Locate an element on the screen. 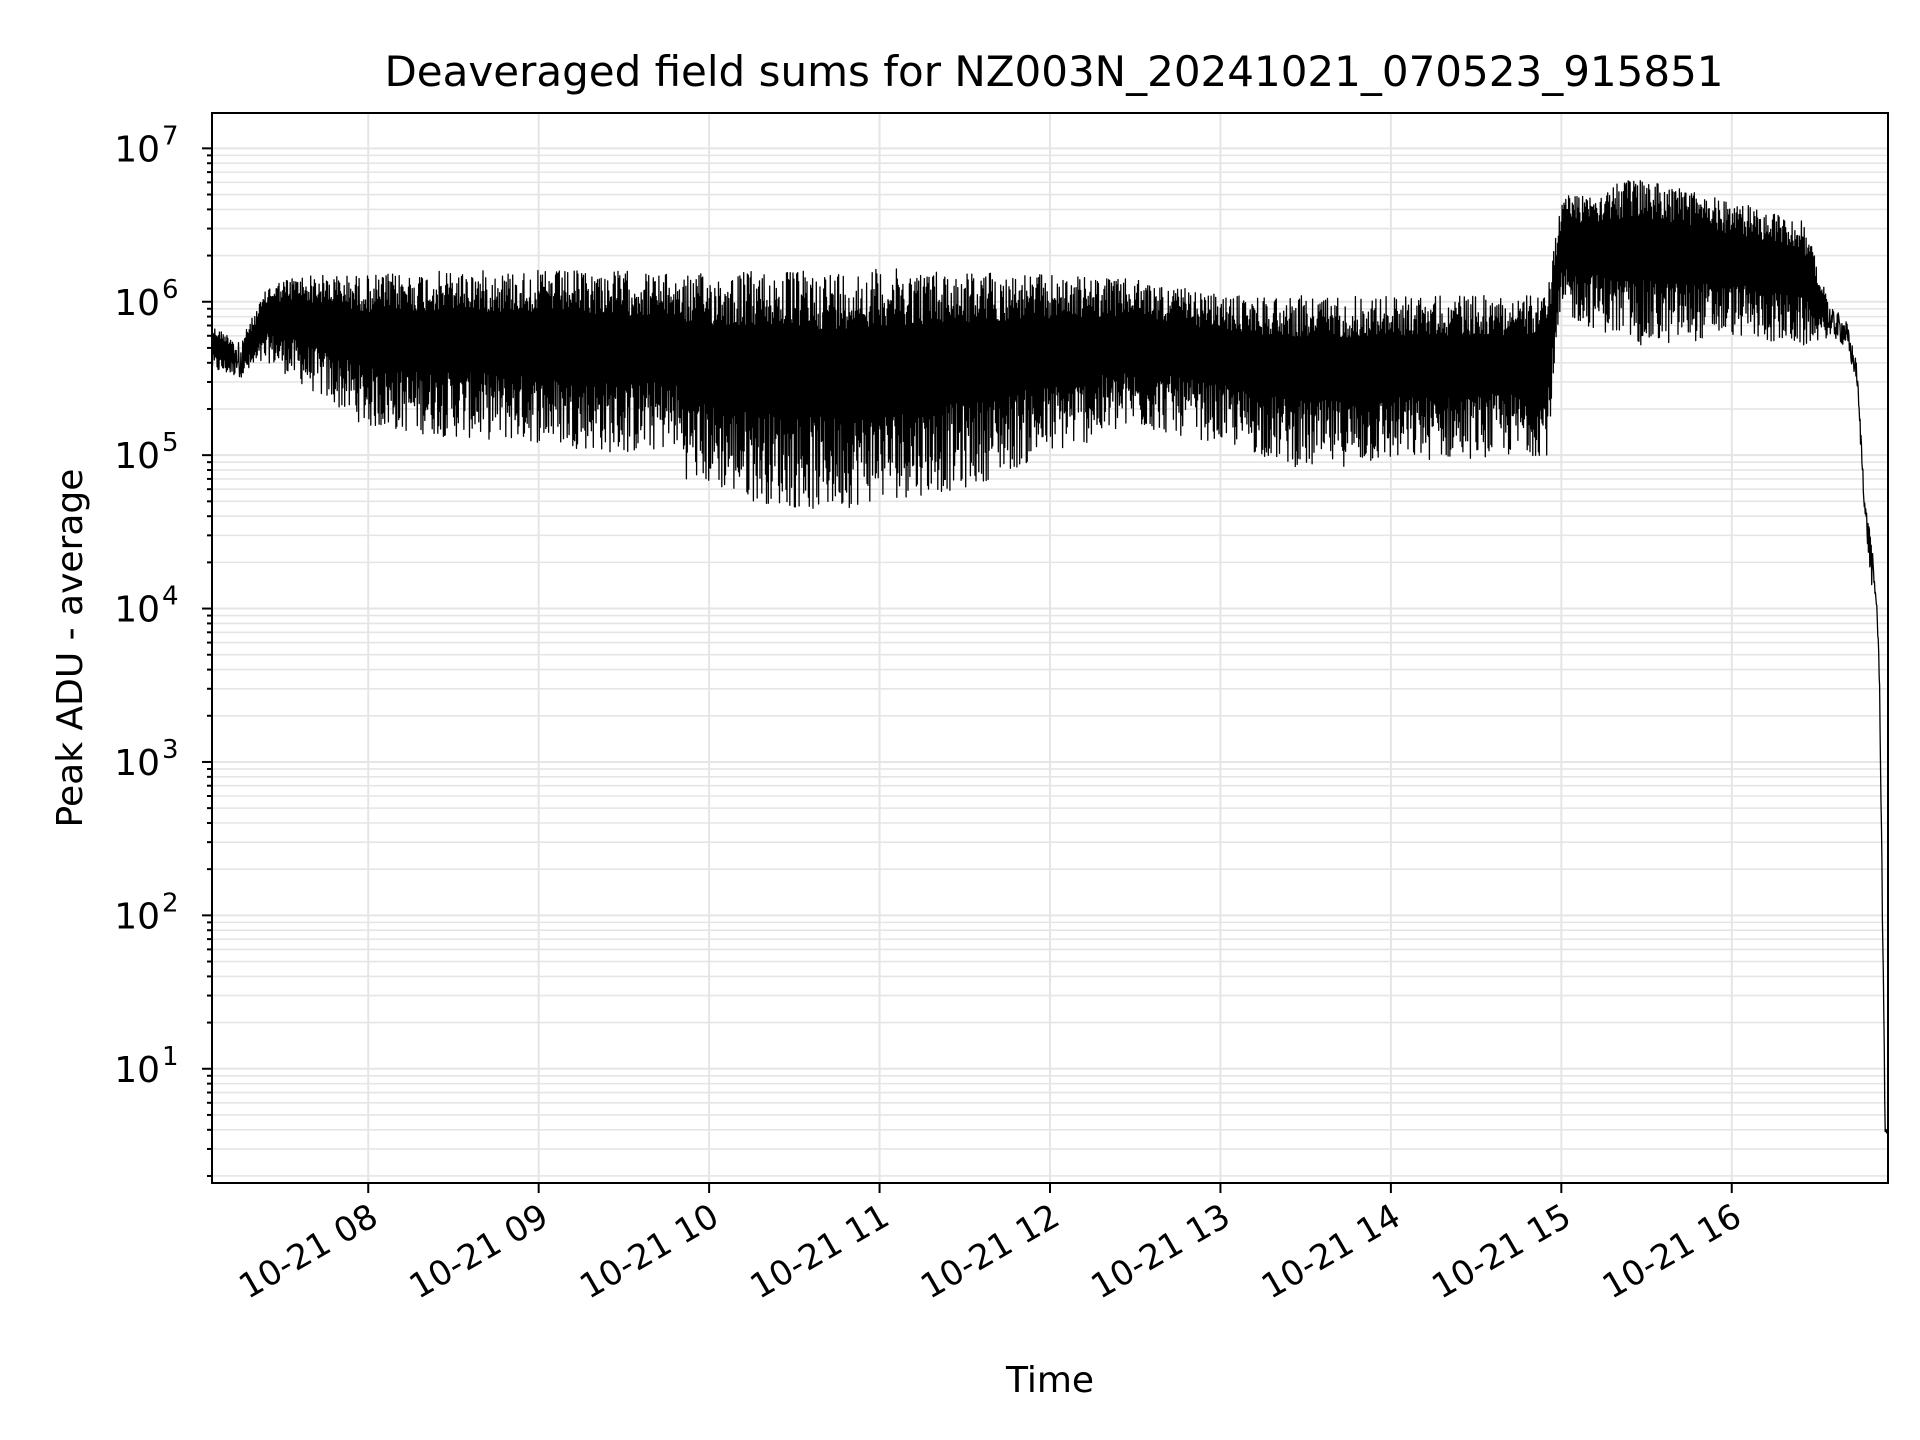 This screenshot has height=1440, width=1920. y-tick-exponent: 4 is located at coordinates (170, 597).